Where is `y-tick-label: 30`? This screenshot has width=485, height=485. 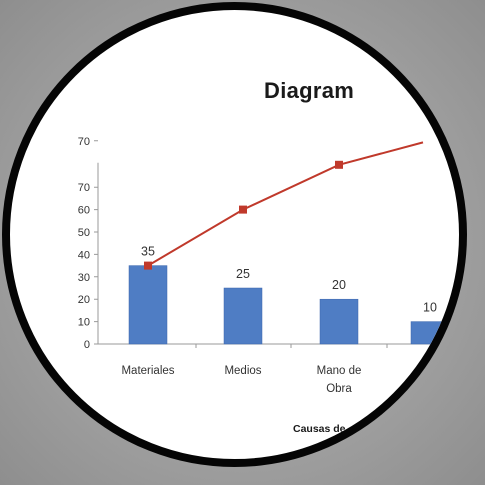 y-tick-label: 30 is located at coordinates (84, 278).